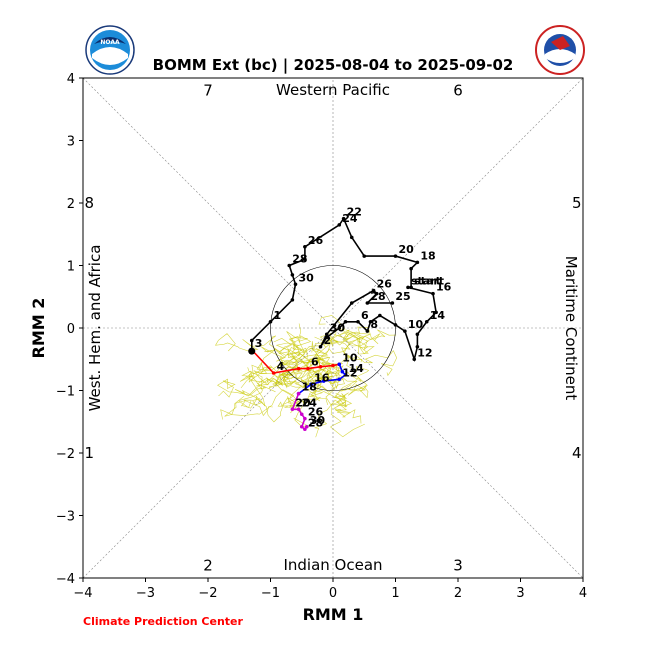 This screenshot has height=650, width=650. Describe the element at coordinates (89, 203) in the screenshot. I see `phase-number-label: 8` at that location.